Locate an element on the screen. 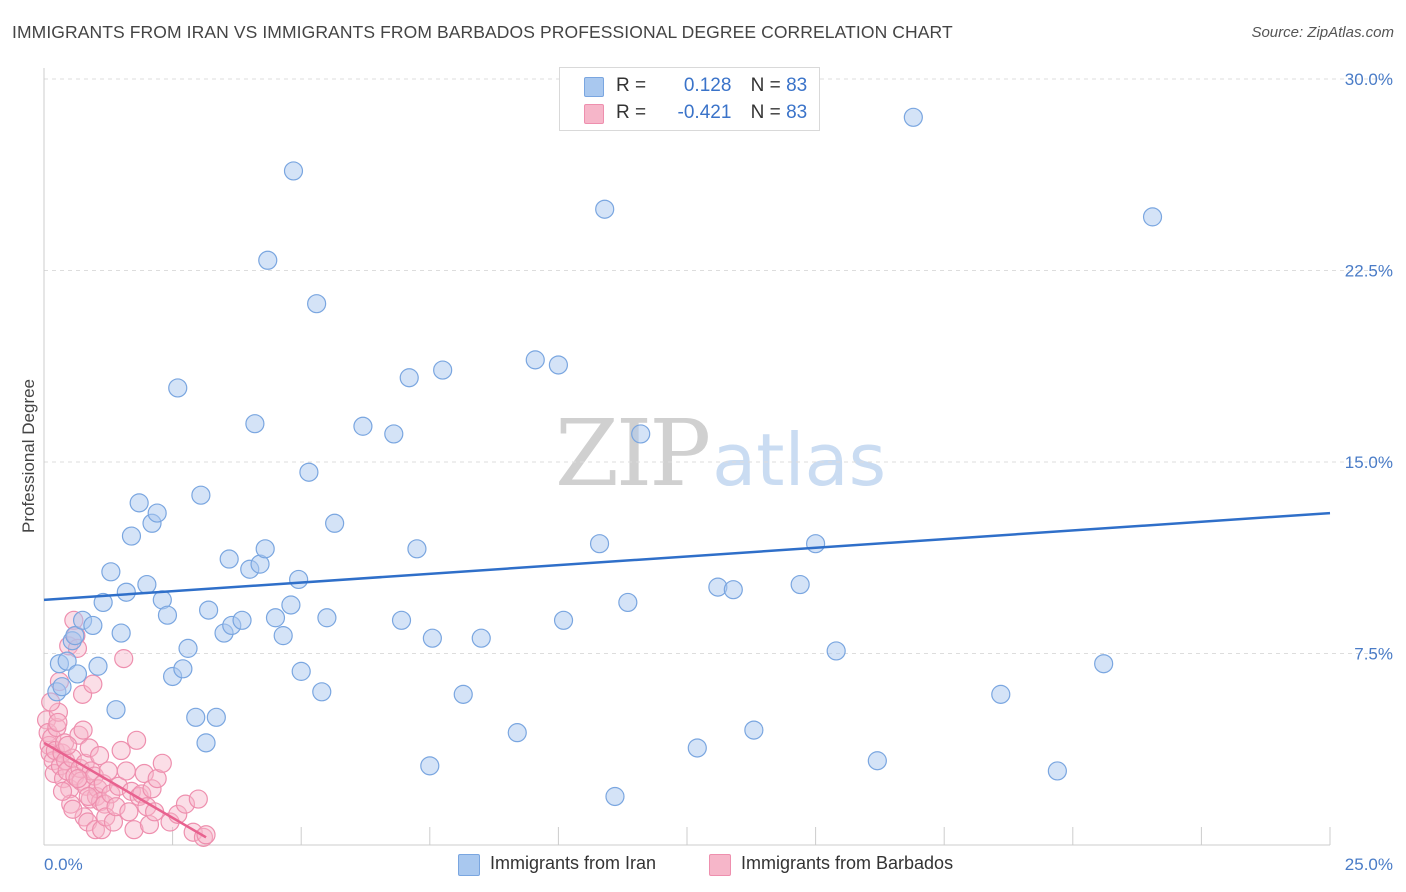  watermark-zip: ZIP is located at coordinates (633, 453).